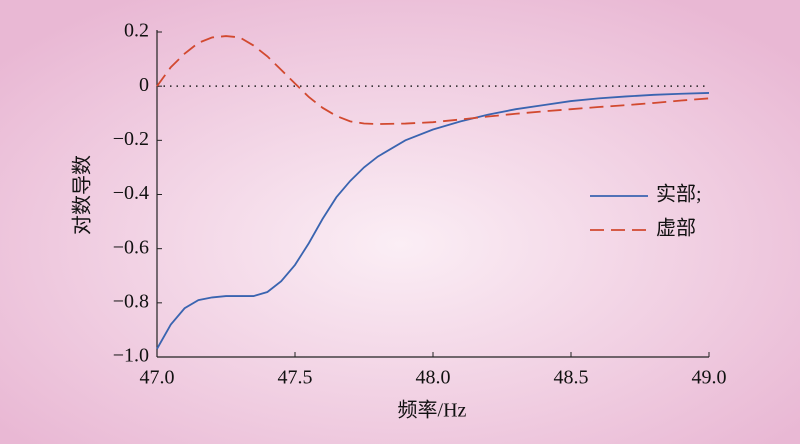 This screenshot has height=444, width=800. What do you see at coordinates (709, 378) in the screenshot?
I see `x-tick-label: 49.0` at bounding box center [709, 378].